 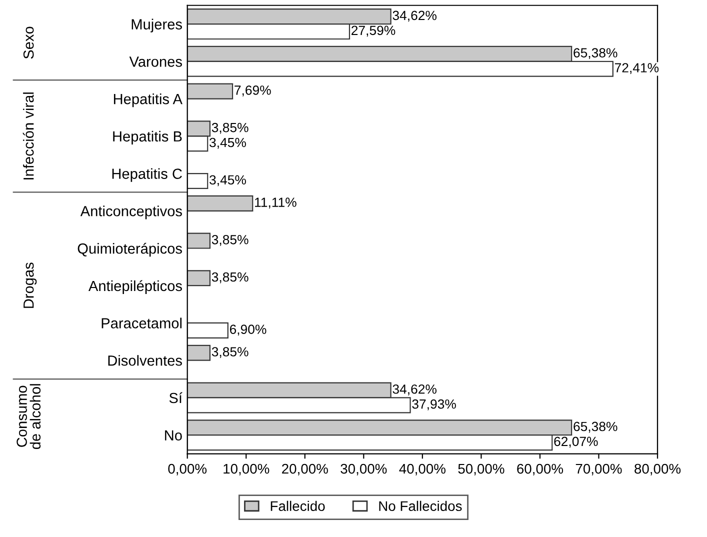 What do you see at coordinates (252, 91) in the screenshot?
I see `data-label: 7,69%` at bounding box center [252, 91].